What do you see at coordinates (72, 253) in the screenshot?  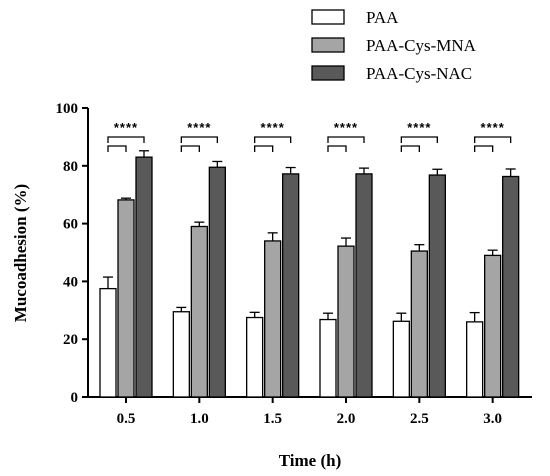 I see `y-axis: 0 20 40 60 80 100` at bounding box center [72, 253].